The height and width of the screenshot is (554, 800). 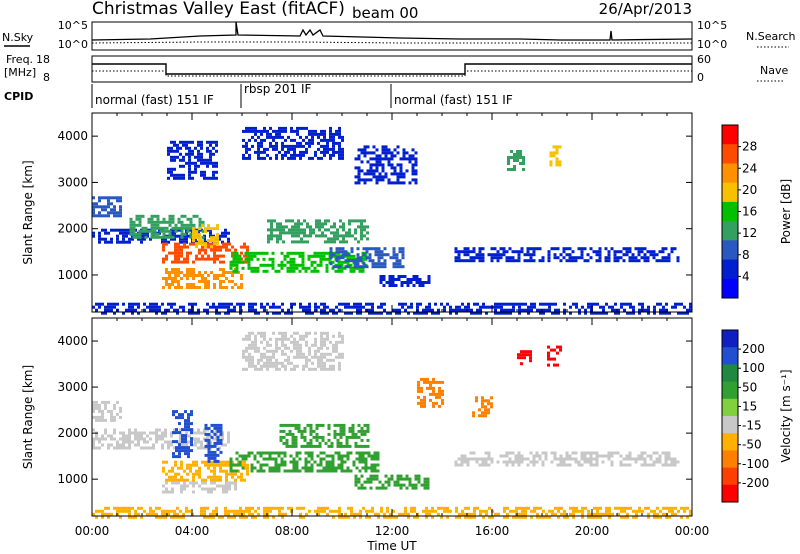 I want to click on x-axis-label: Time UT, so click(x=391, y=546).